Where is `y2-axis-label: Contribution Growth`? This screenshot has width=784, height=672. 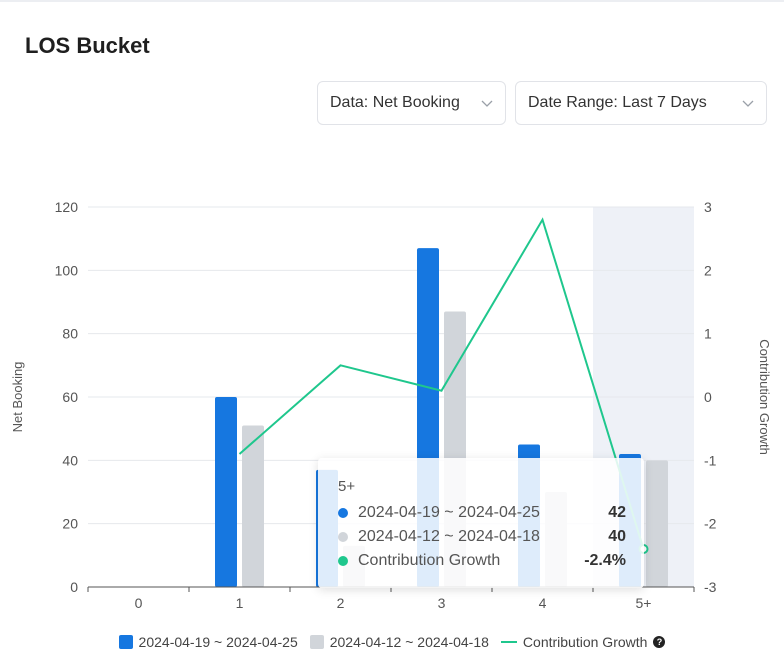
y2-axis-label: Contribution Growth is located at coordinates (764, 397).